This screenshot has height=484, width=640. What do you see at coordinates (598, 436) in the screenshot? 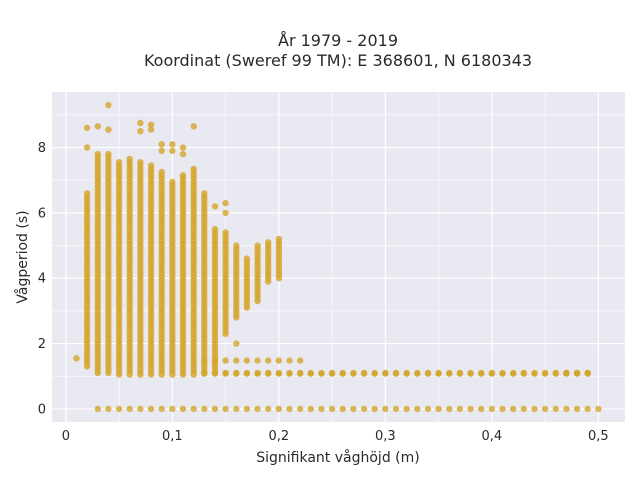
I see `x-tick-label: 0,5` at bounding box center [598, 436].